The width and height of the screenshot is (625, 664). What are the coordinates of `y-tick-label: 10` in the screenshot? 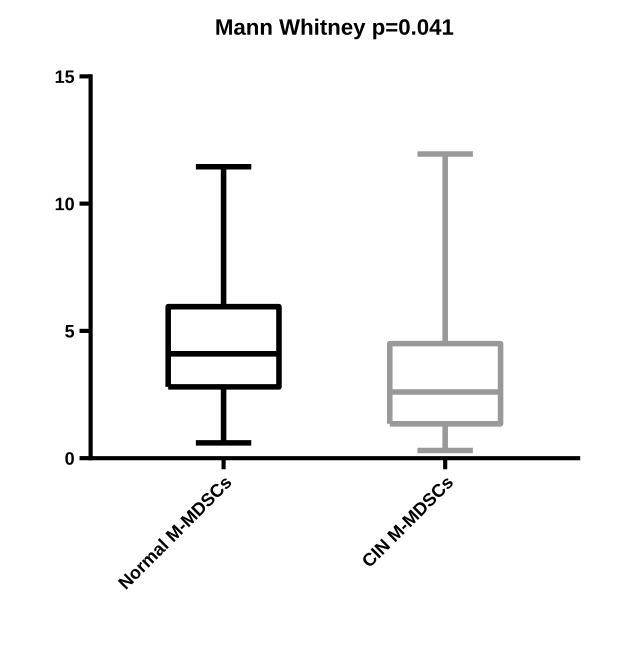 It's located at (65, 204).